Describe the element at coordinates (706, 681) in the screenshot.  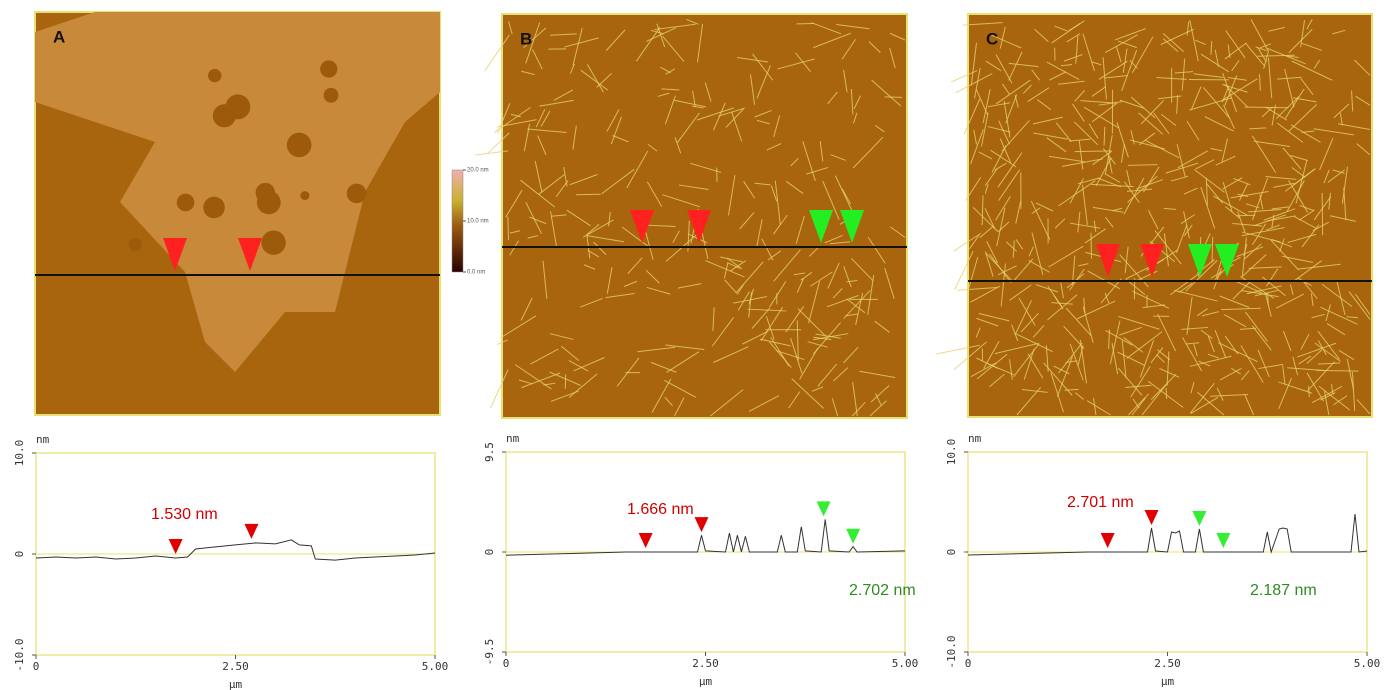
I see `x-axis-label: µm` at that location.